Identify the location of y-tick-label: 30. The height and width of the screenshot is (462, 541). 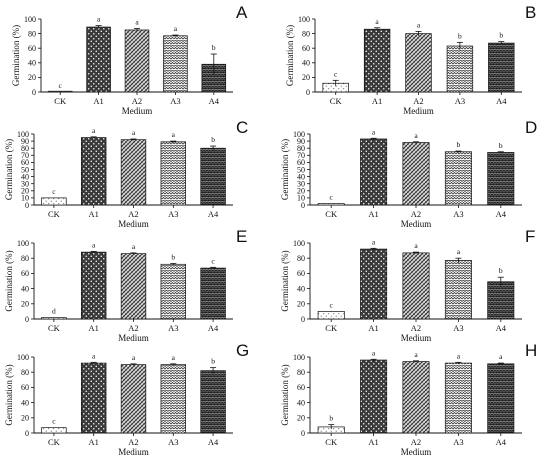
(301, 184).